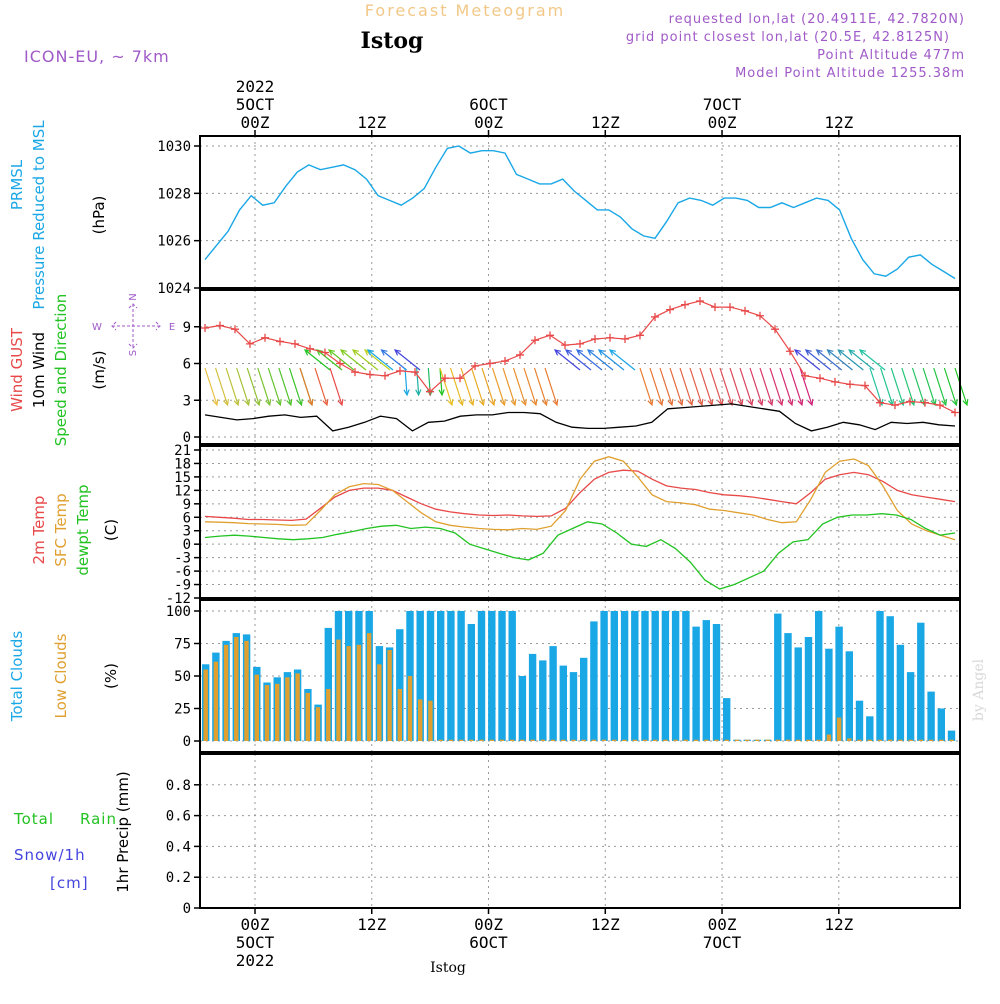 This screenshot has width=1000, height=1004. Describe the element at coordinates (255, 122) in the screenshot. I see `top-hour-label: 00Z` at that location.